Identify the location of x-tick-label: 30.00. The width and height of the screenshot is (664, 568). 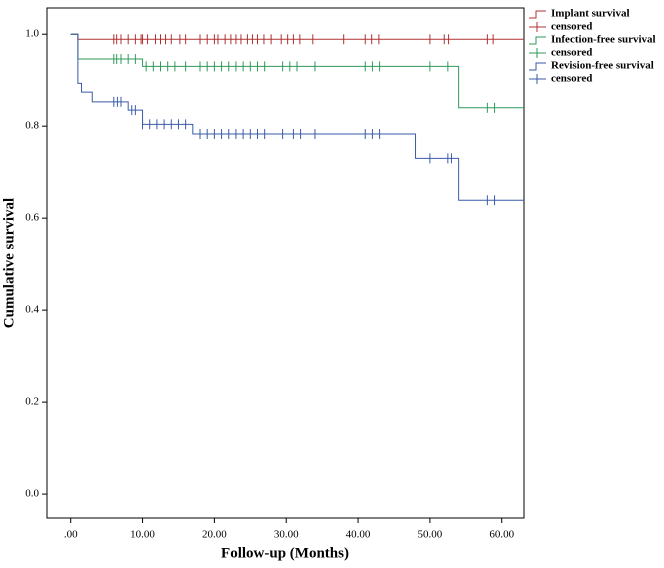
(286, 535).